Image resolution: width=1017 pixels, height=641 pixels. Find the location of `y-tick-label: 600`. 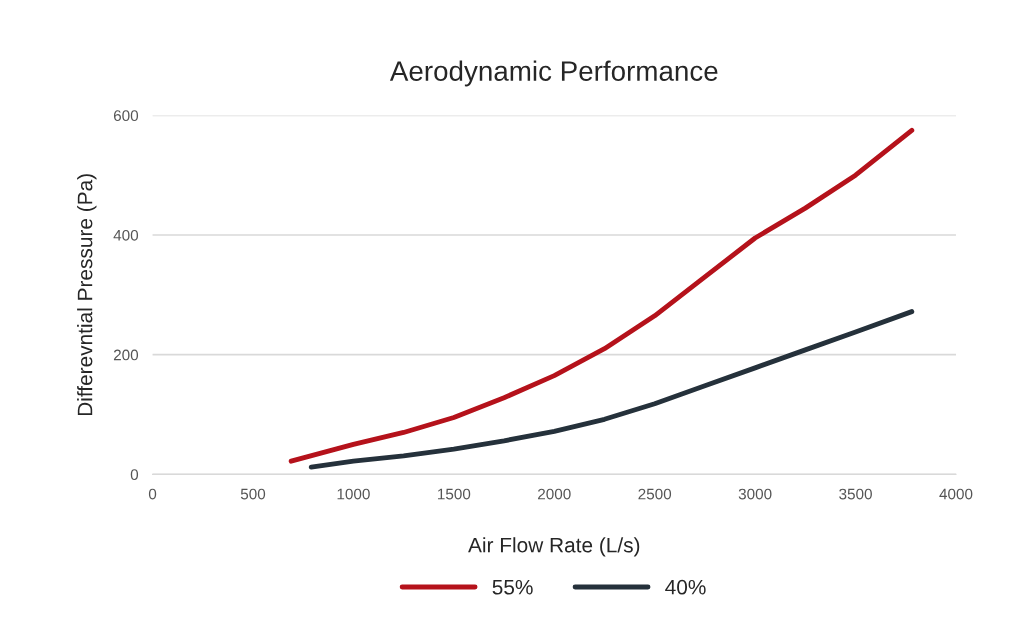

y-tick-label: 600 is located at coordinates (126, 116).